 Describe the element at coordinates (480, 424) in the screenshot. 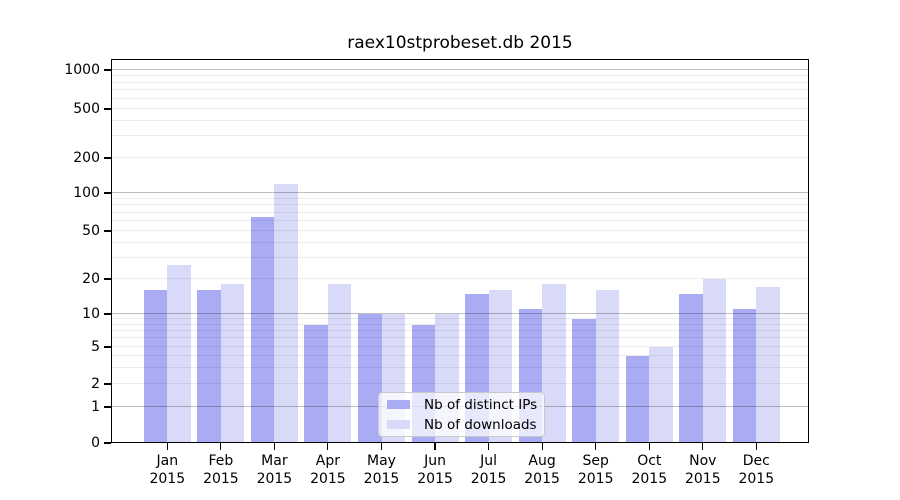

I see `legend-label: Nb of downloads` at that location.